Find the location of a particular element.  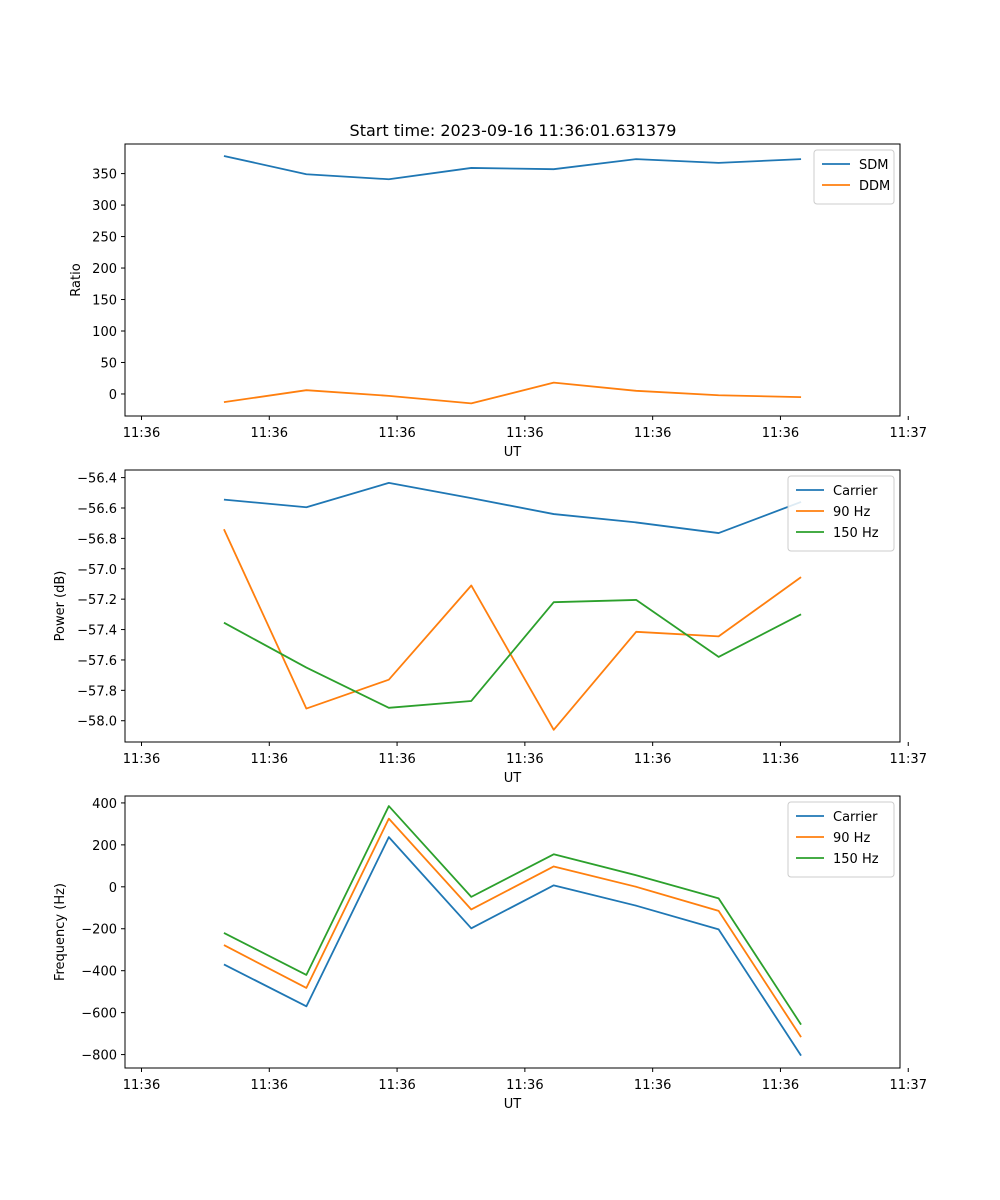

y-tick-label: −57.2 is located at coordinates (97, 600).